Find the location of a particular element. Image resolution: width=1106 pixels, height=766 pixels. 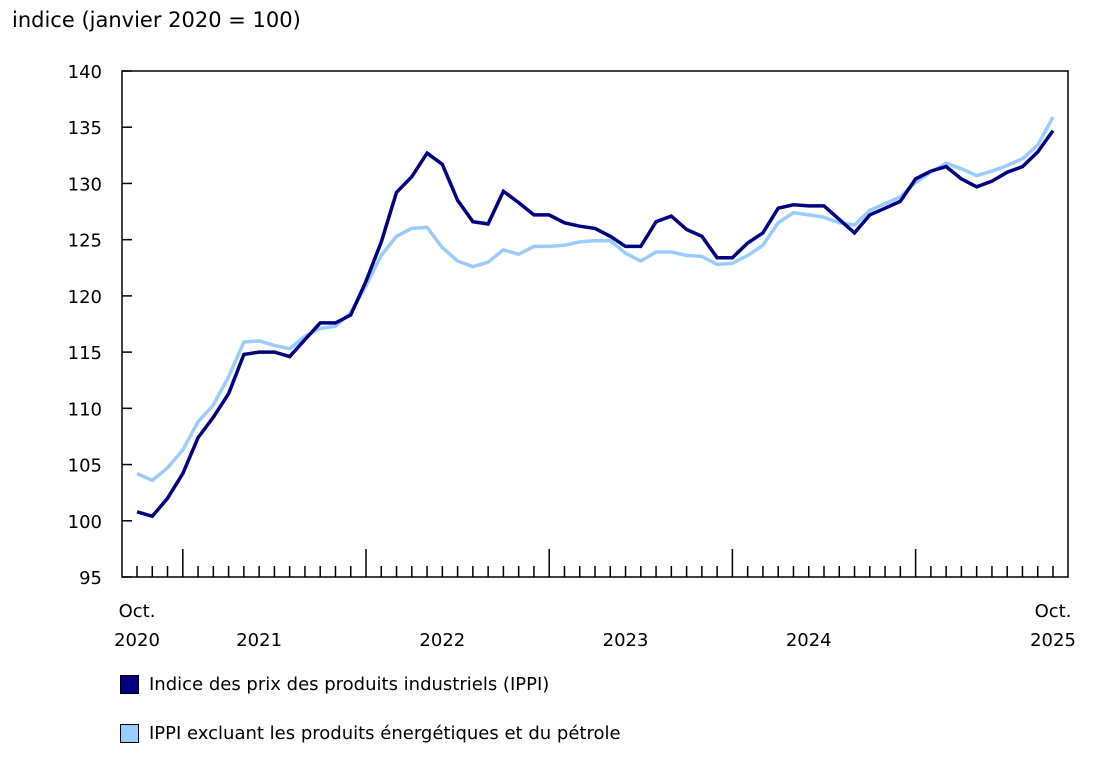

y-tick-label: 110 is located at coordinates (85, 409).